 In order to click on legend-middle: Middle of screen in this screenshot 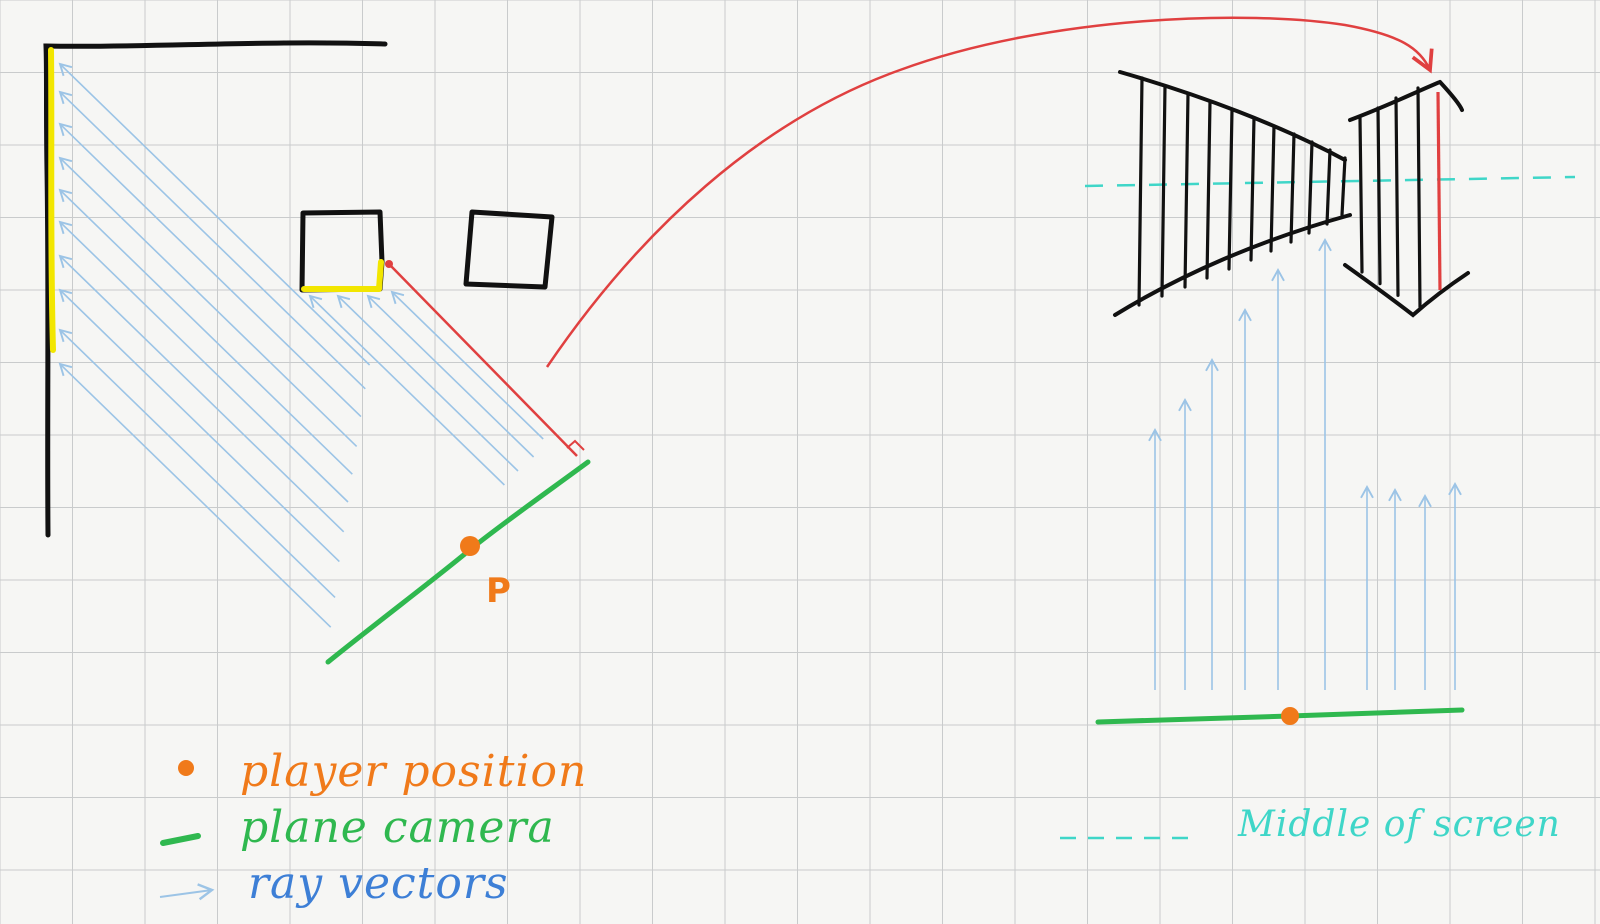, I will do `click(1310, 824)`.